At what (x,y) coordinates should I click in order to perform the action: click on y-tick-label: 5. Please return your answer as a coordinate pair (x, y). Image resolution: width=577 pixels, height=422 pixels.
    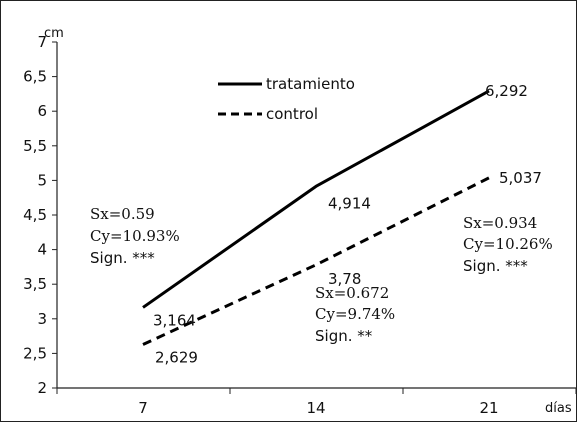
    Looking at the image, I should click on (42, 180).